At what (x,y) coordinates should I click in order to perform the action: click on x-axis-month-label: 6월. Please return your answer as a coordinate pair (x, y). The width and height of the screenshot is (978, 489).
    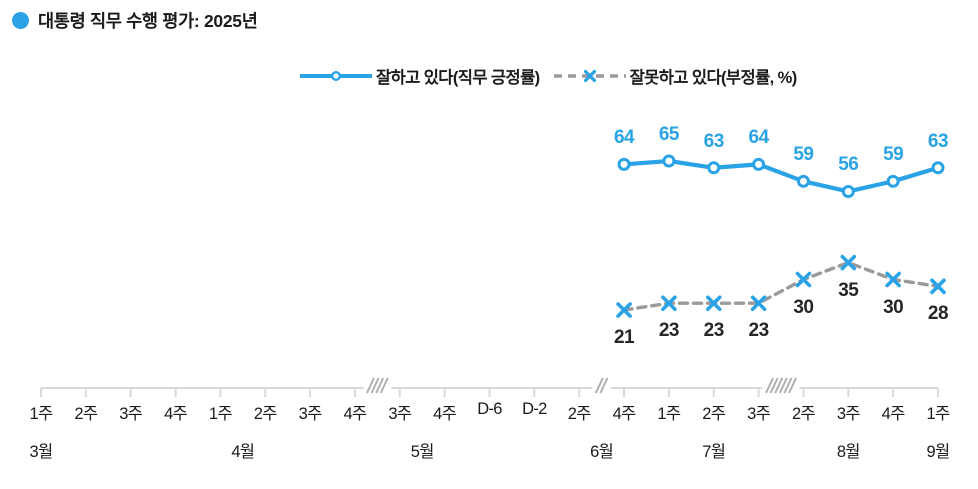
    Looking at the image, I should click on (602, 452).